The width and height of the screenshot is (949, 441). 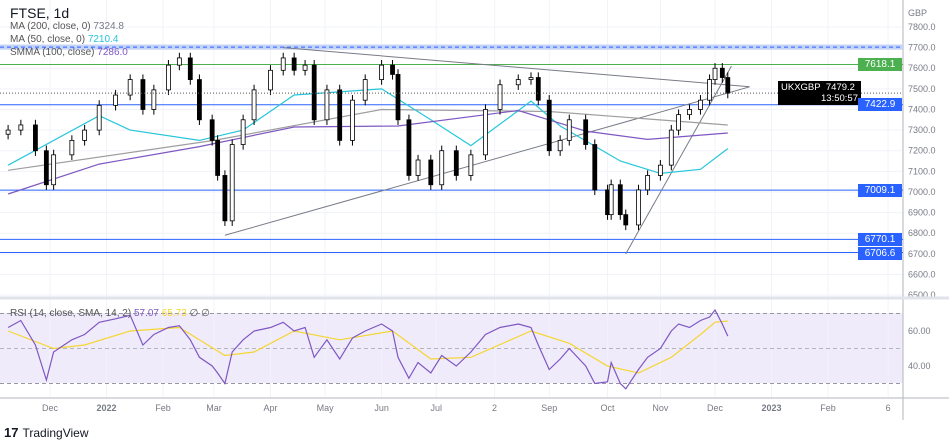 What do you see at coordinates (146, 313) in the screenshot?
I see `legend-value: 57.07` at bounding box center [146, 313].